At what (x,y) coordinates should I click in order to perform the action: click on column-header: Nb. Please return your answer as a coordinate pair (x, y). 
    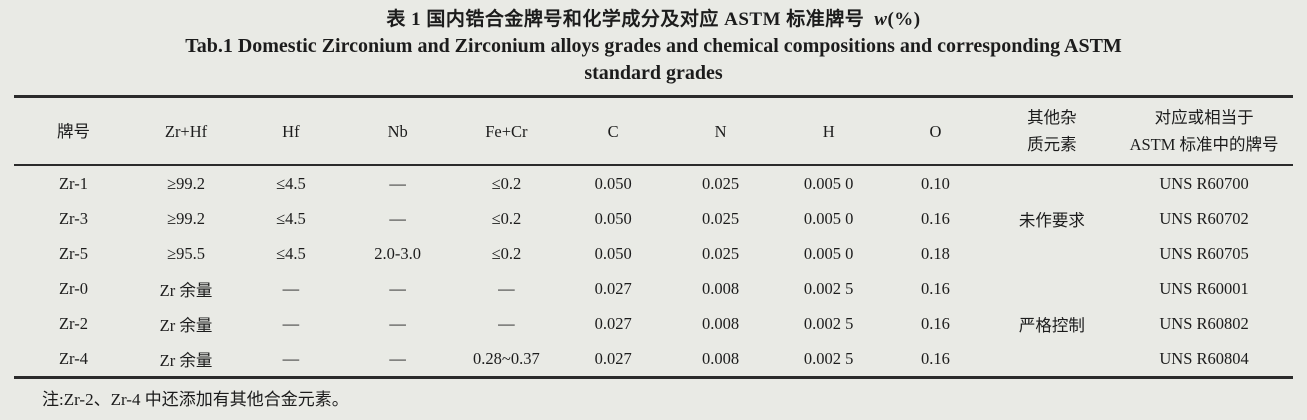
    Looking at the image, I should click on (397, 131).